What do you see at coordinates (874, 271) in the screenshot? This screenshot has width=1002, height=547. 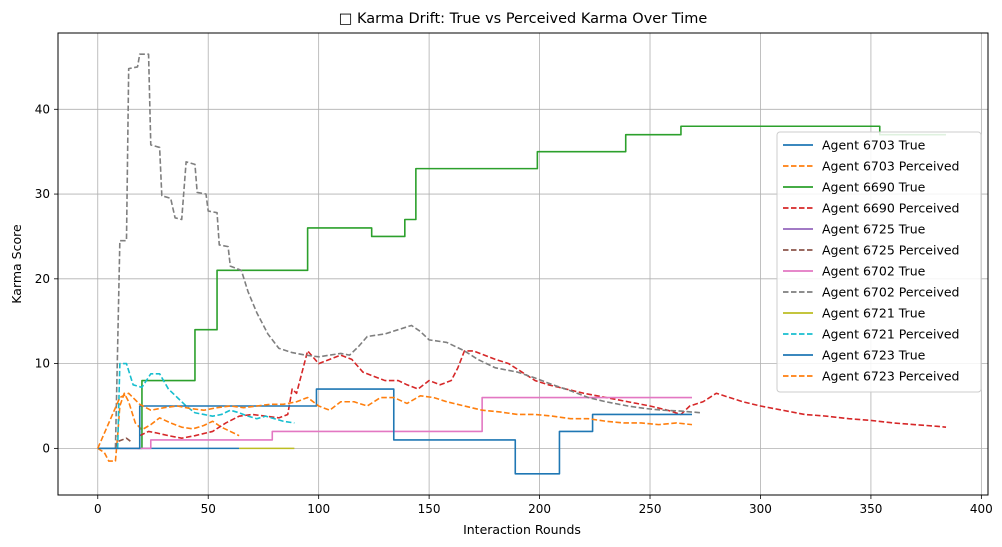 I see `legend-entry: Agent 6702 True` at bounding box center [874, 271].